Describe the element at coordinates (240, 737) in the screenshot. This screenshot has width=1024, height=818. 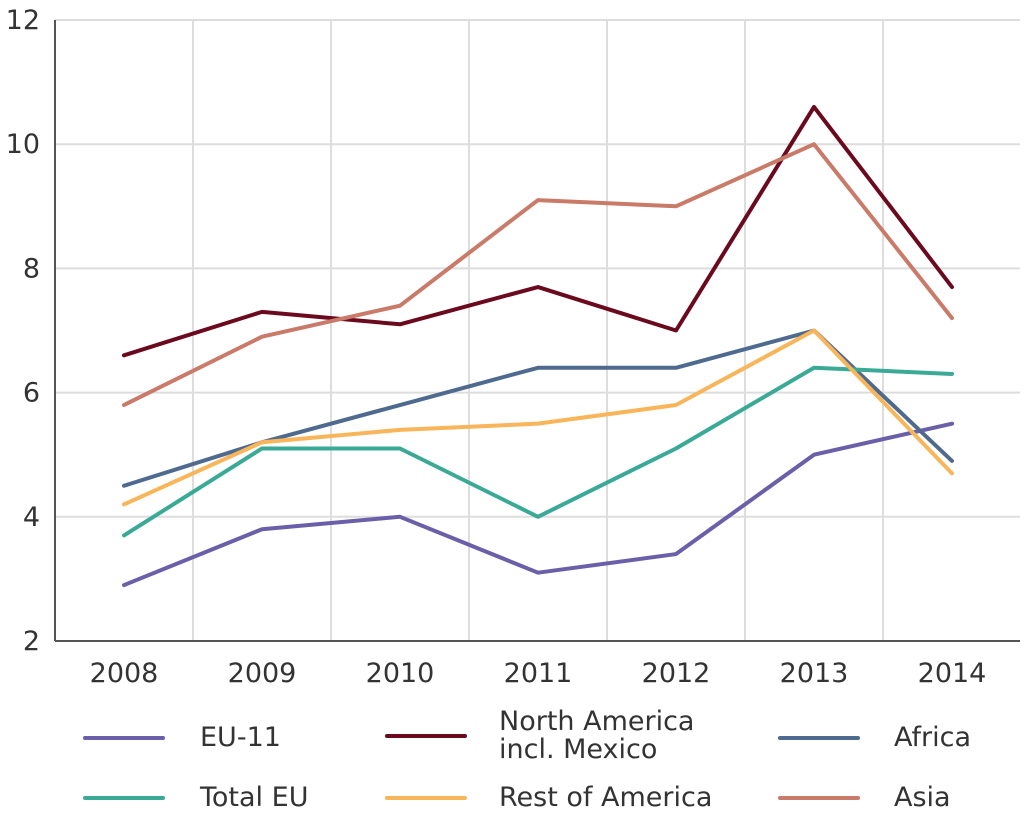
I see `legend-label-eu-11: EU-11` at that location.